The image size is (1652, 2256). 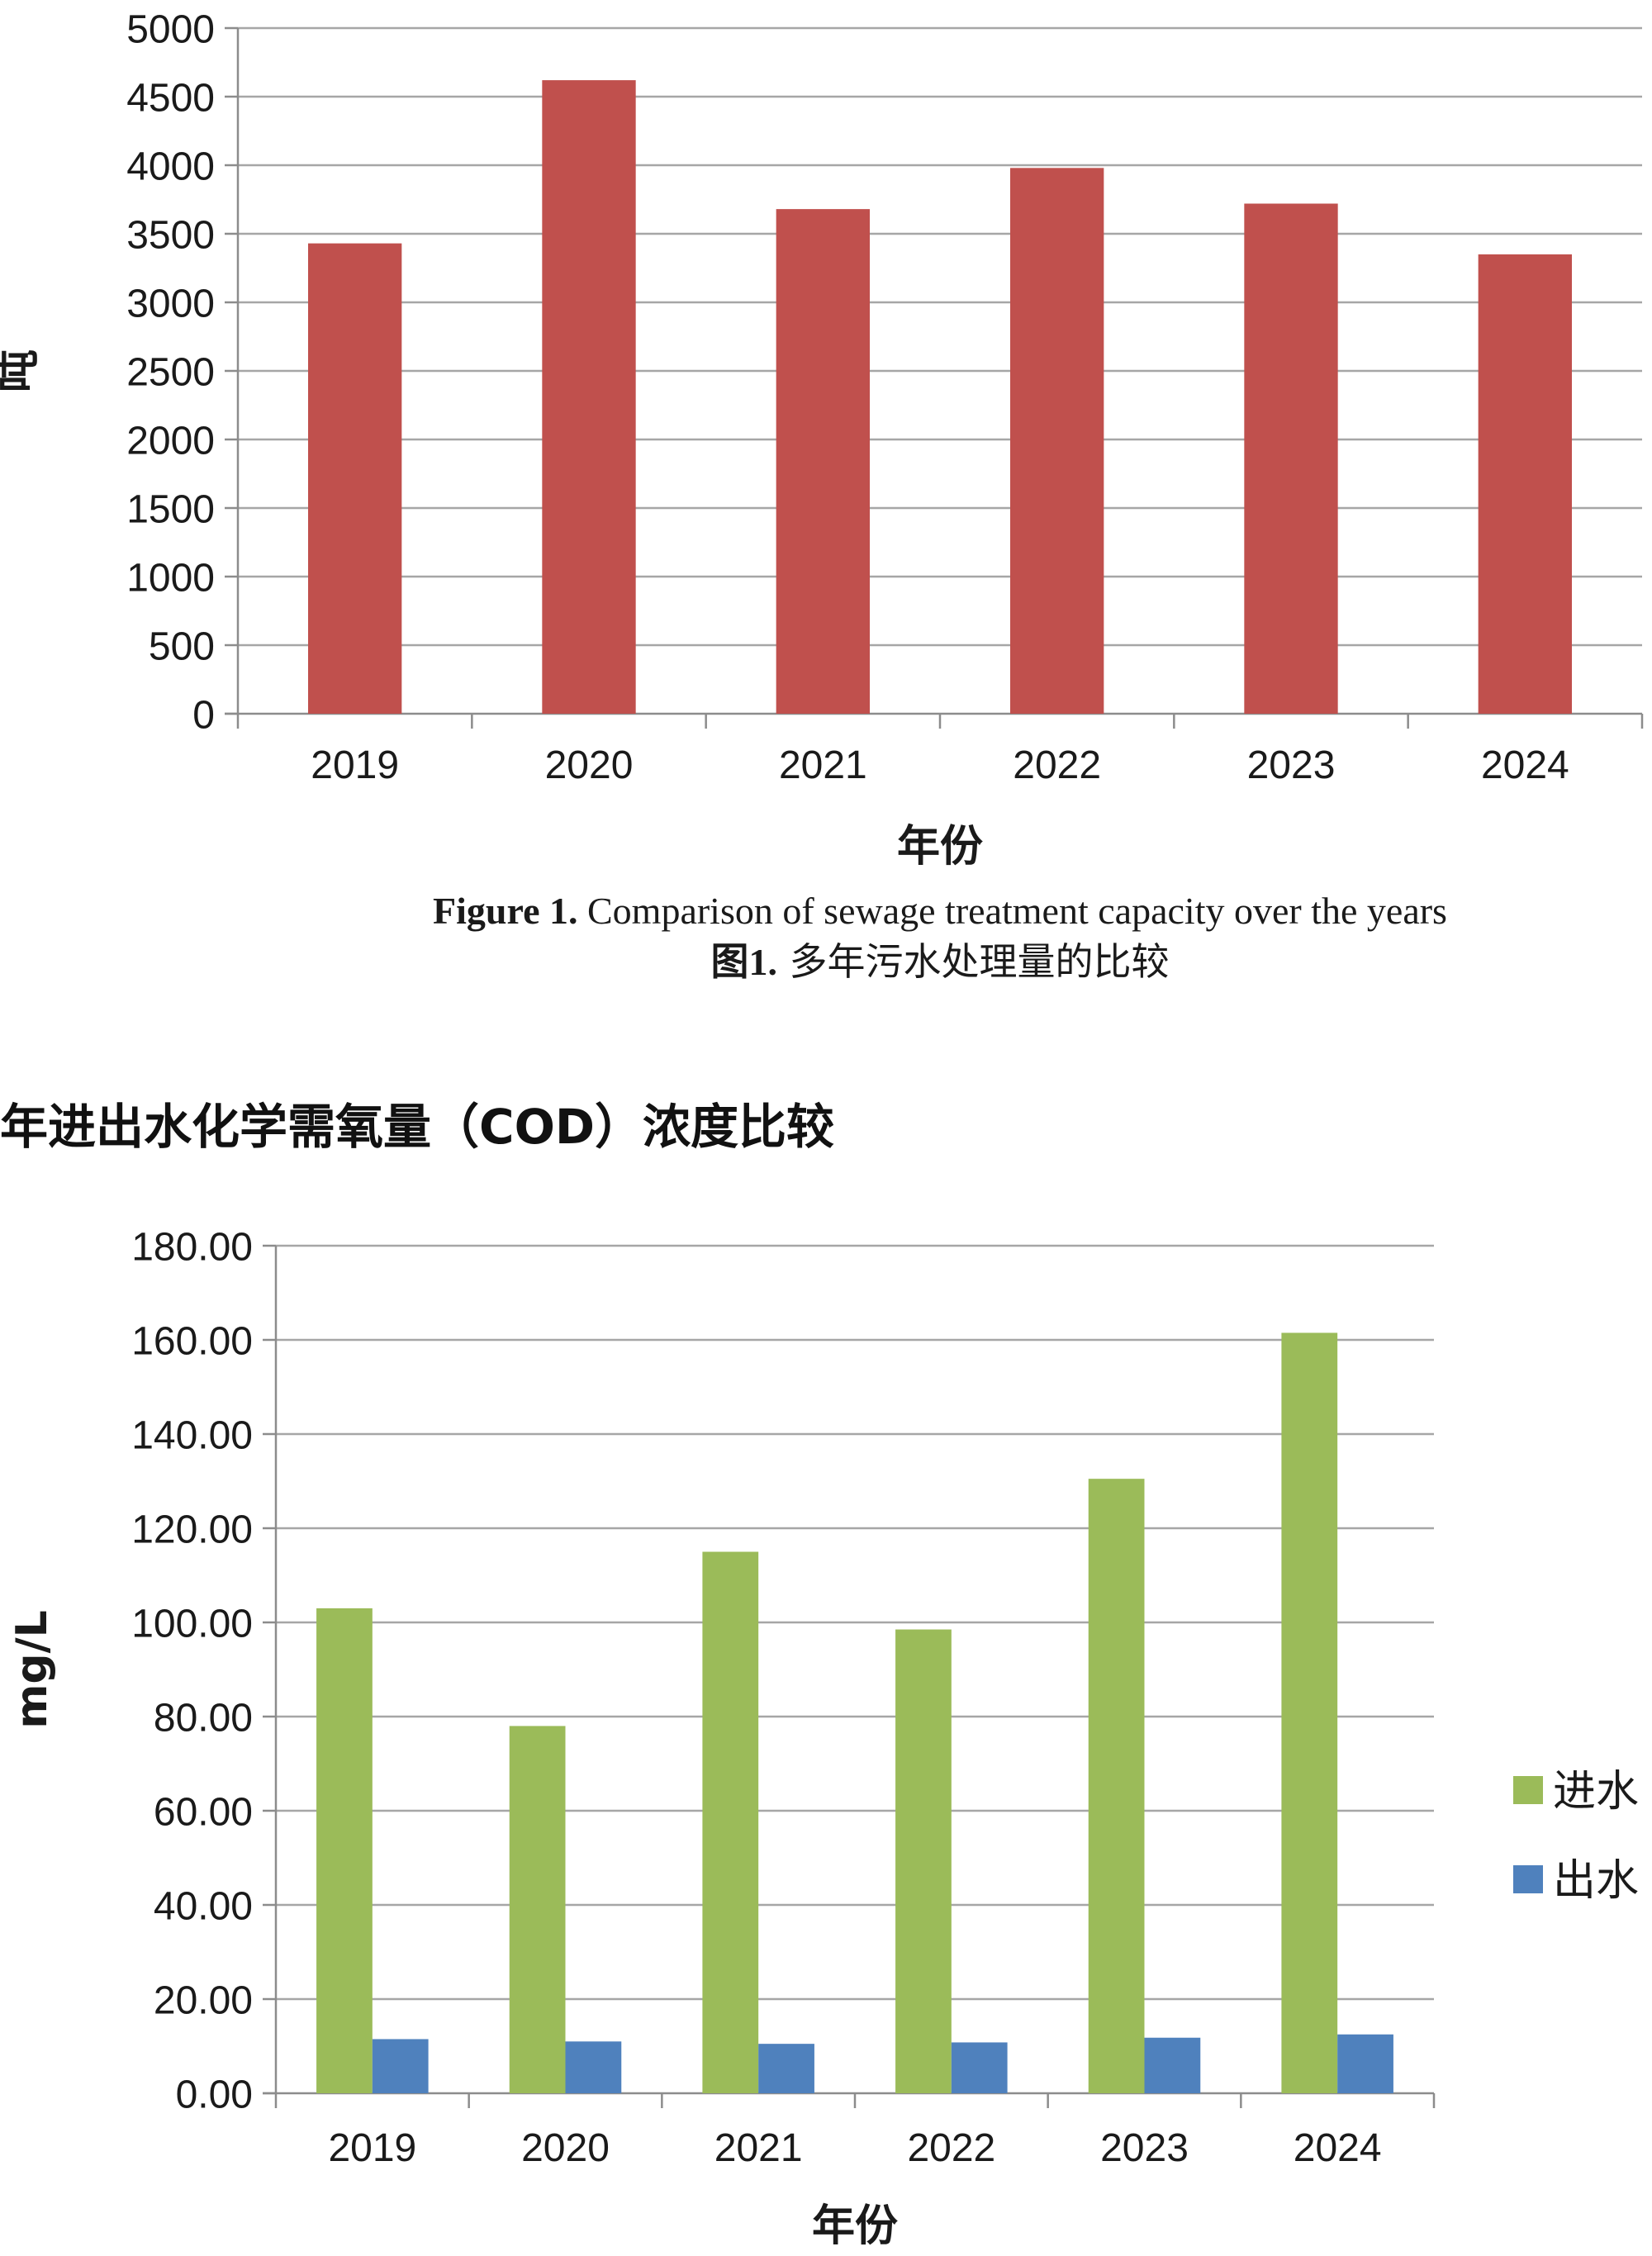 What do you see at coordinates (22, 370) in the screenshot?
I see `y-axis-title: 吨` at bounding box center [22, 370].